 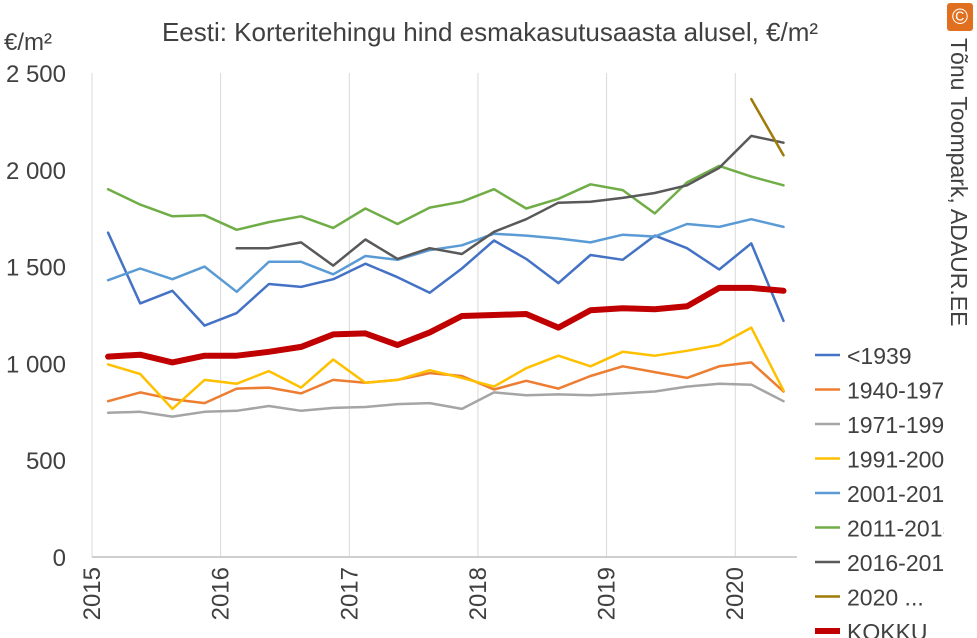 I want to click on series-line-1971-1990, so click(x=445, y=400).